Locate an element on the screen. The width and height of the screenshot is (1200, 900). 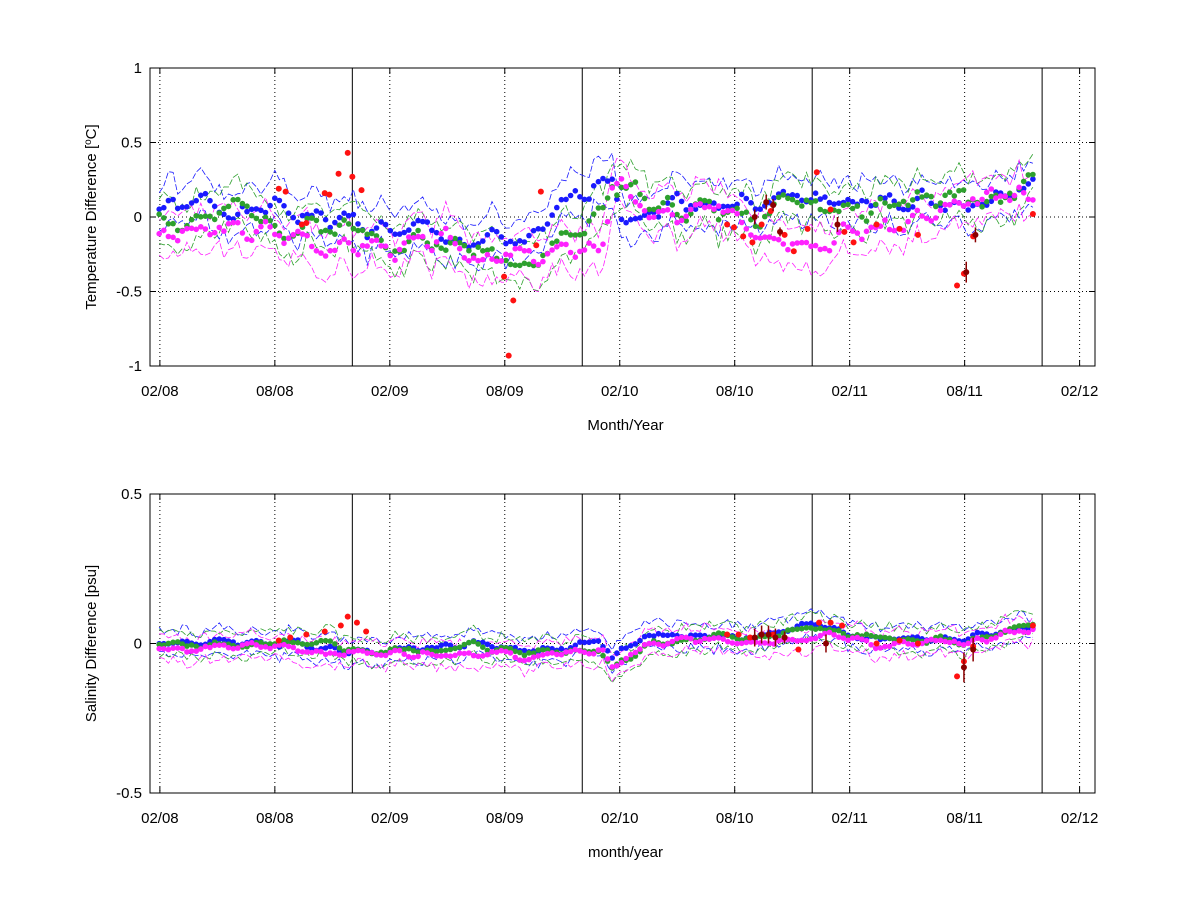
y-tick-label: 0 is located at coordinates (138, 217).